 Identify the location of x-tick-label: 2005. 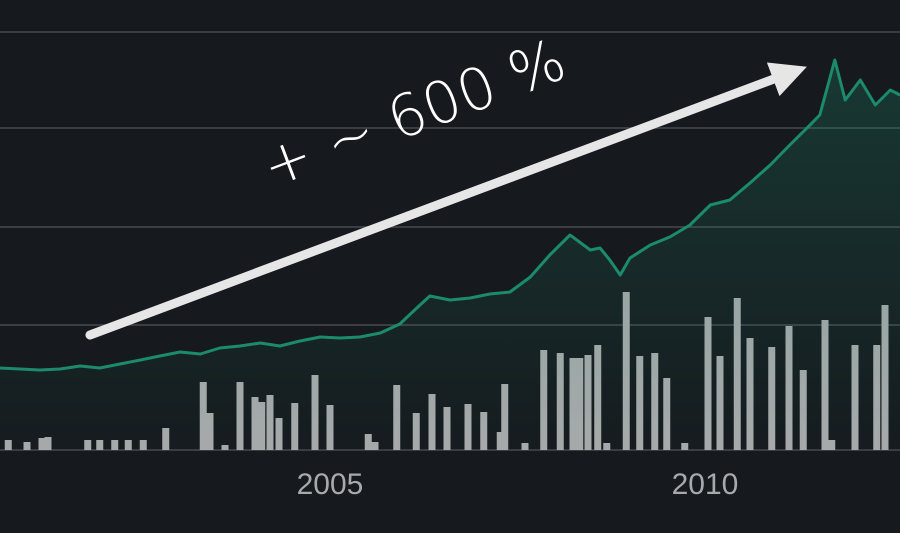
(330, 484).